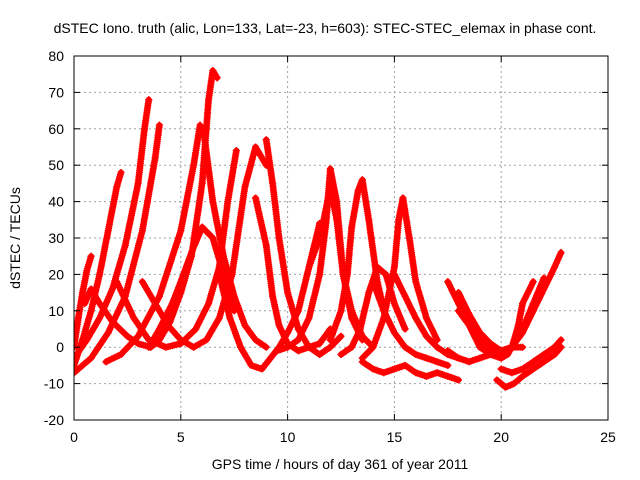 This screenshot has height=480, width=640. I want to click on x-tick-label: 15, so click(395, 437).